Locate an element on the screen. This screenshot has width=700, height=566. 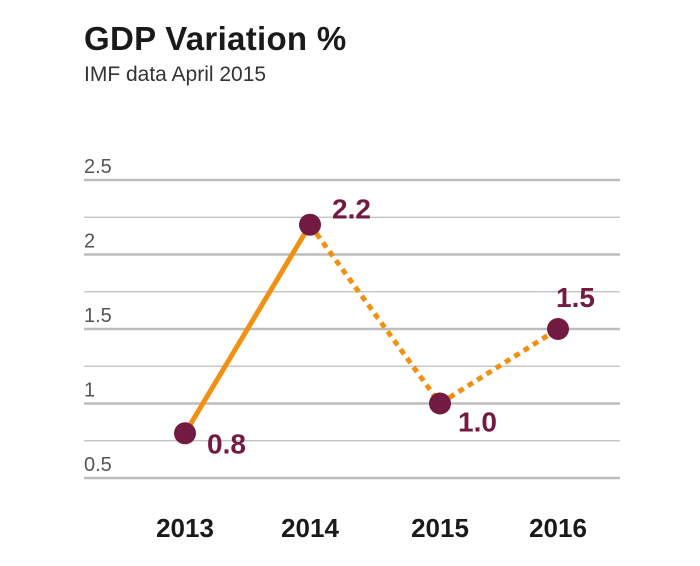
y-tick-label: 2.5 is located at coordinates (98, 167).